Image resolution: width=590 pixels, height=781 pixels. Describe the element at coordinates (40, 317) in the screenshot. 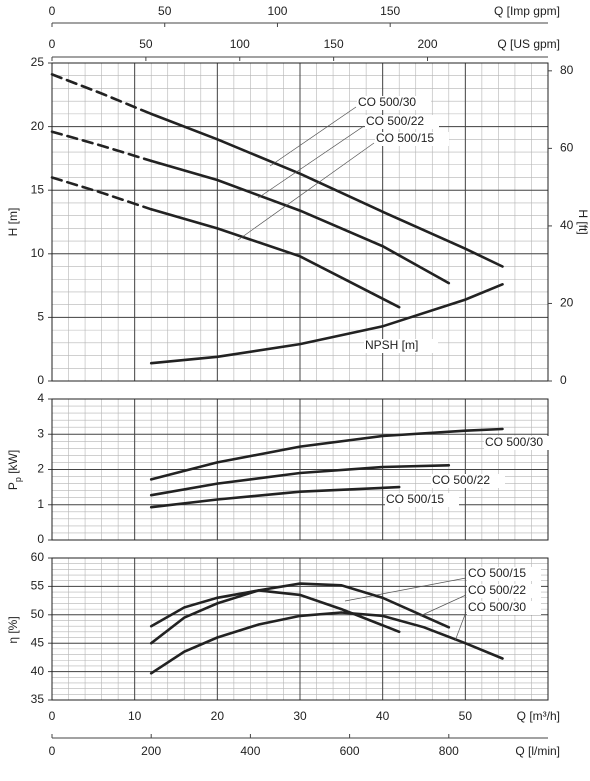

I see `y-tick-label: 5` at that location.